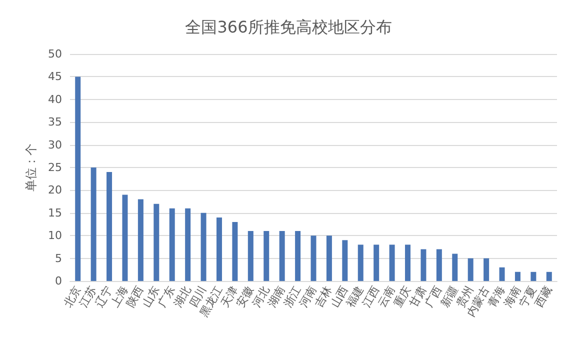 This screenshot has width=577, height=347. What do you see at coordinates (55, 235) in the screenshot?
I see `y-tick-label: 10` at bounding box center [55, 235].